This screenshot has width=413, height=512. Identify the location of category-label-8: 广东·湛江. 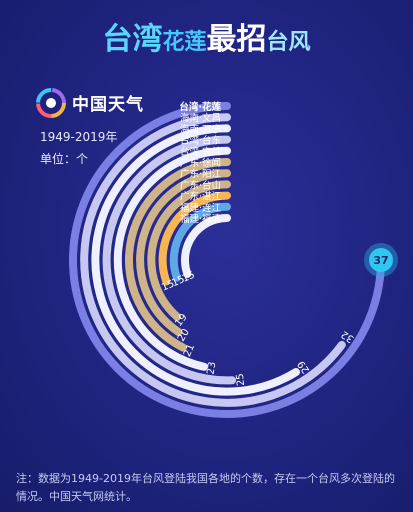
(201, 197).